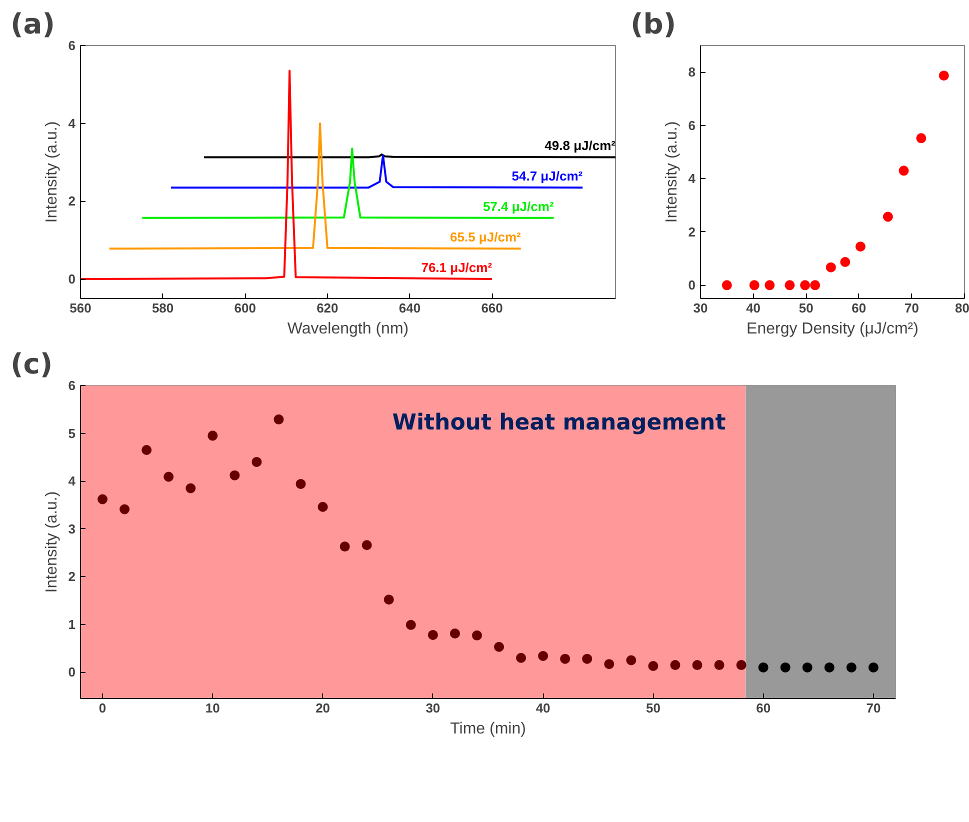 The image size is (969, 822). I want to click on x-tick-label: 640, so click(409, 308).